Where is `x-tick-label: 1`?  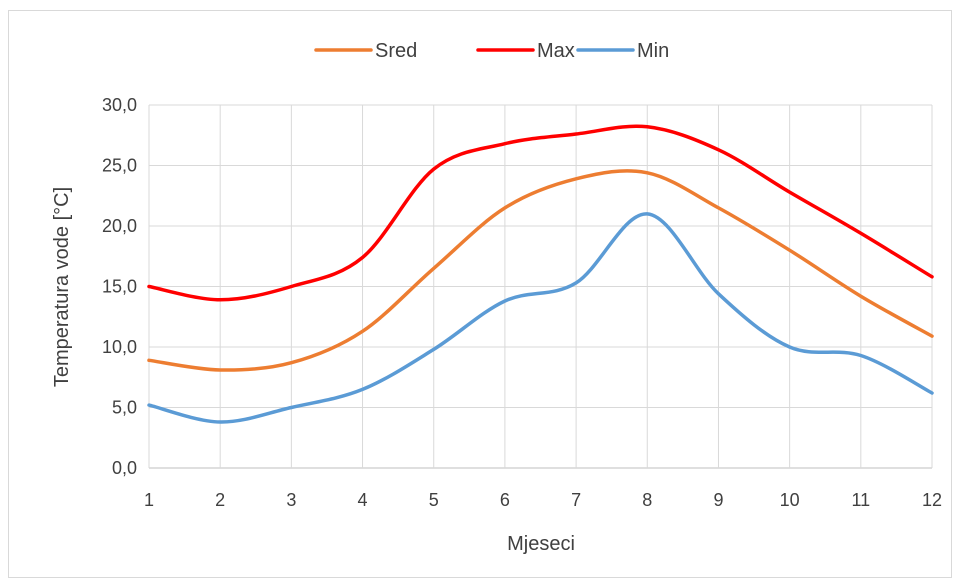 x-tick-label: 1 is located at coordinates (149, 500).